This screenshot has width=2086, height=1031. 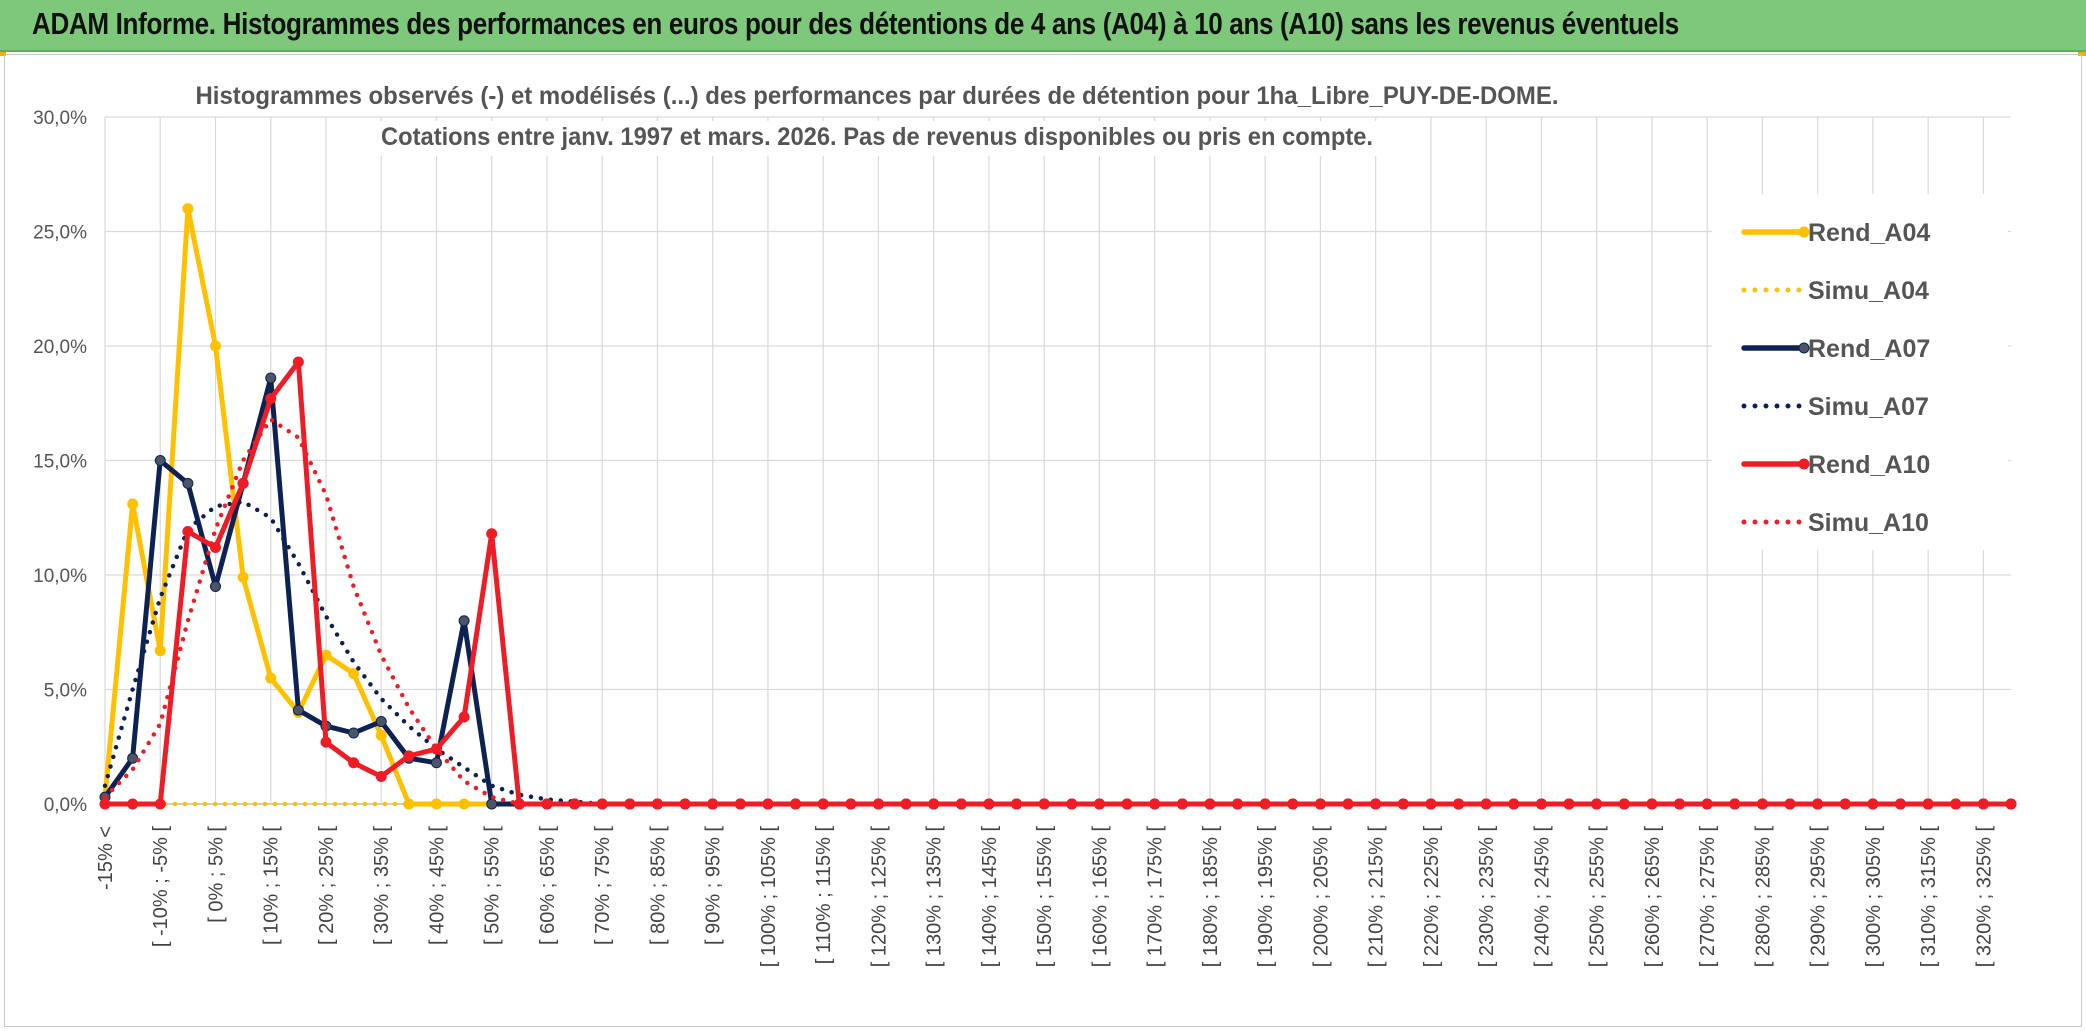 I want to click on legend-label-rend-a04: Rend_A04, so click(x=1869, y=233).